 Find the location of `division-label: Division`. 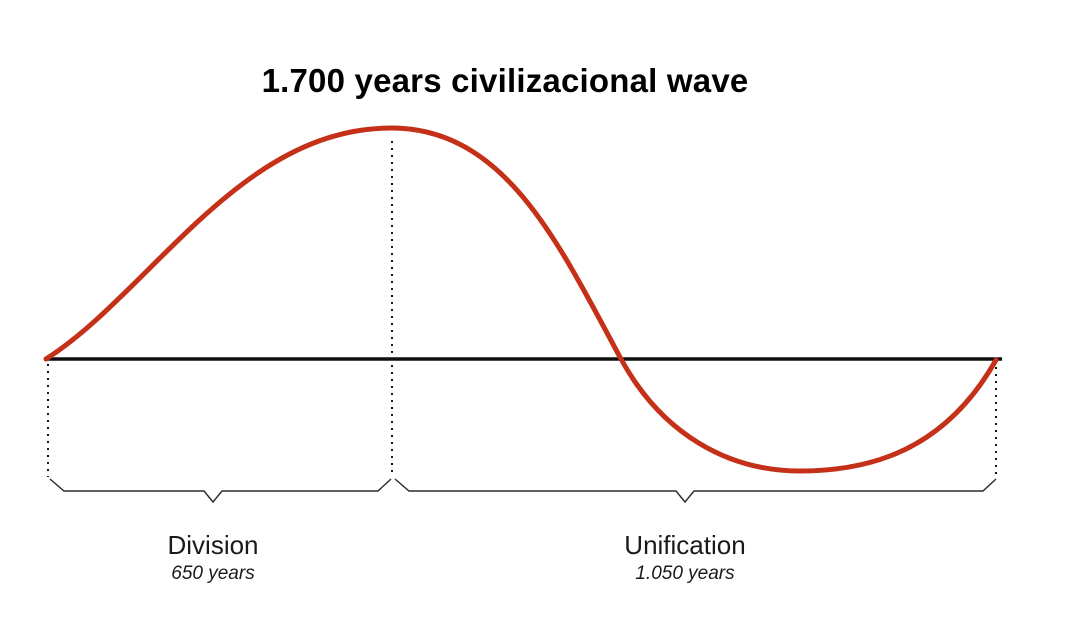

division-label: Division is located at coordinates (213, 545).